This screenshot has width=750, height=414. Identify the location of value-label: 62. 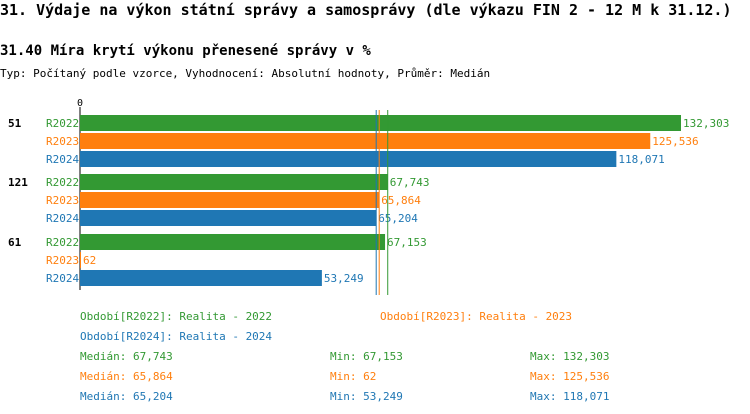
(89, 260).